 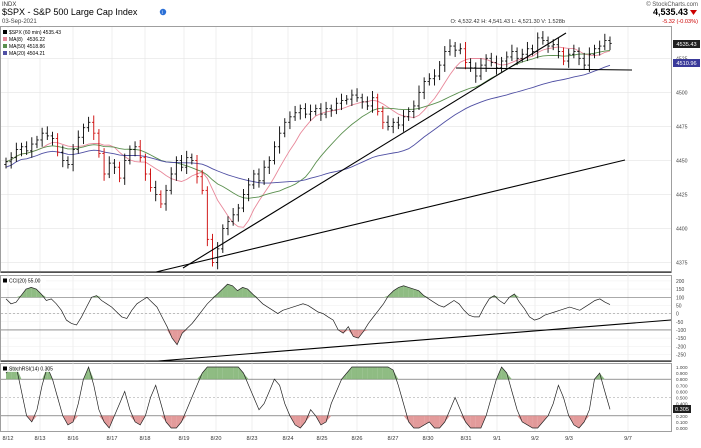 I want to click on stoch-tick-label: 0.800, so click(x=682, y=379).